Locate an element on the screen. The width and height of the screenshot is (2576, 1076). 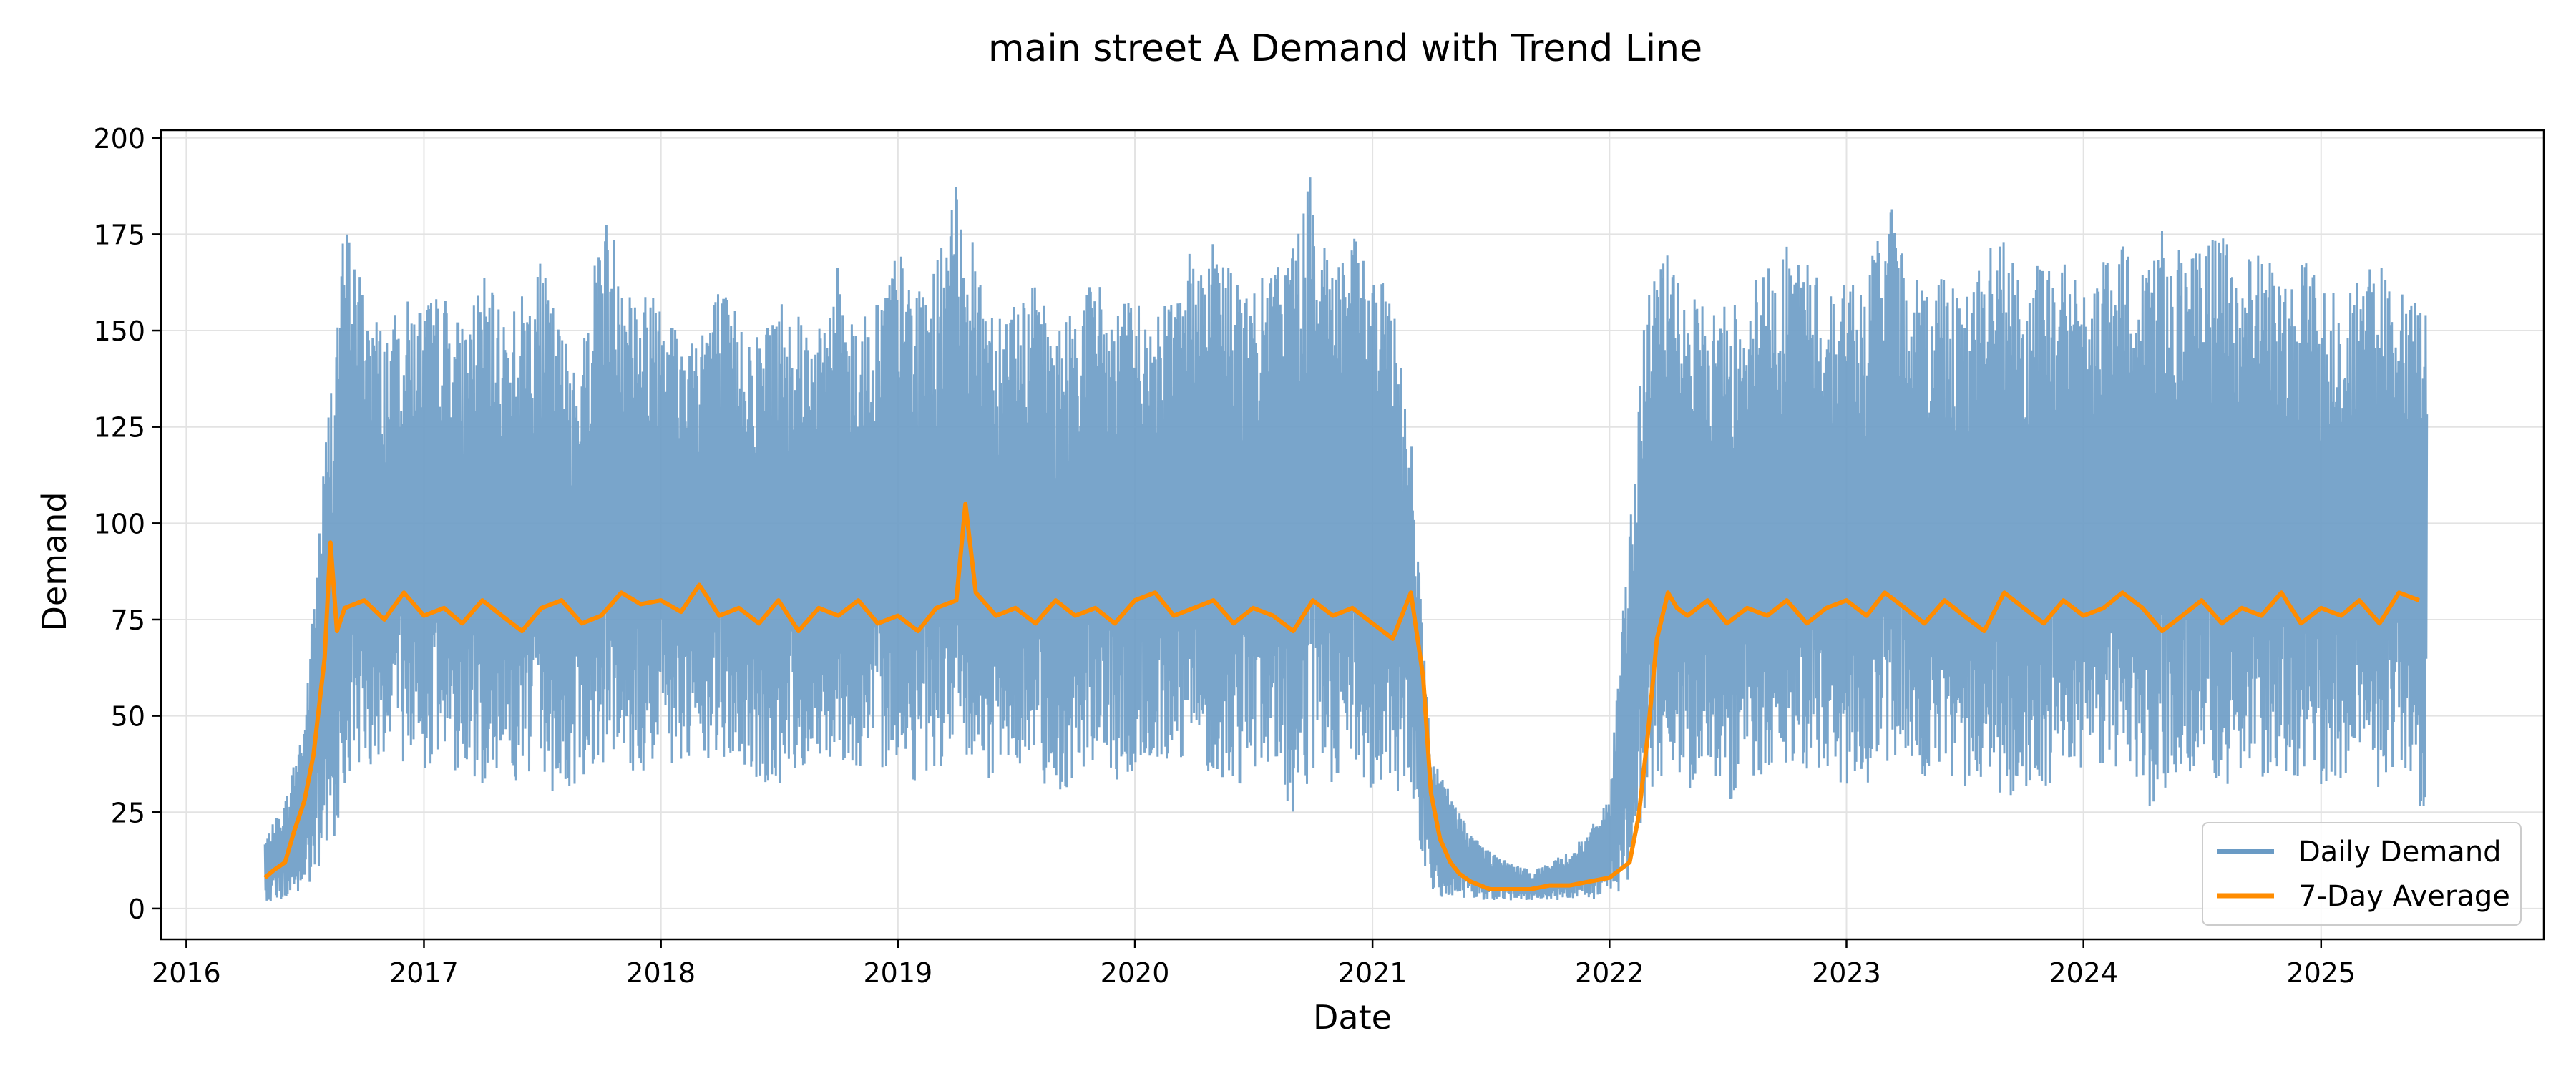
chart-title: main street A Demand with Trend Line is located at coordinates (1345, 49).